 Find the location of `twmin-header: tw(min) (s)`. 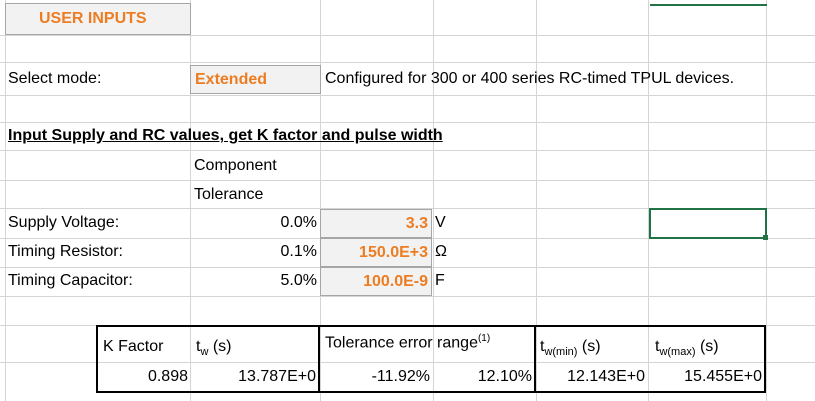

twmin-header: tw(min) (s) is located at coordinates (570, 348).